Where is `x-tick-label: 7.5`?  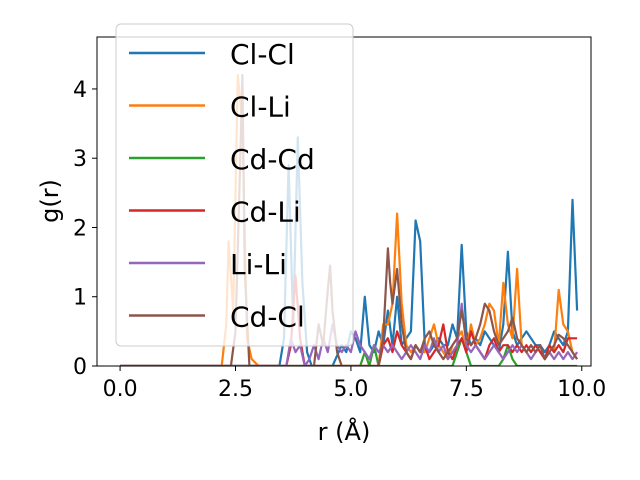 x-tick-label: 7.5 is located at coordinates (466, 389).